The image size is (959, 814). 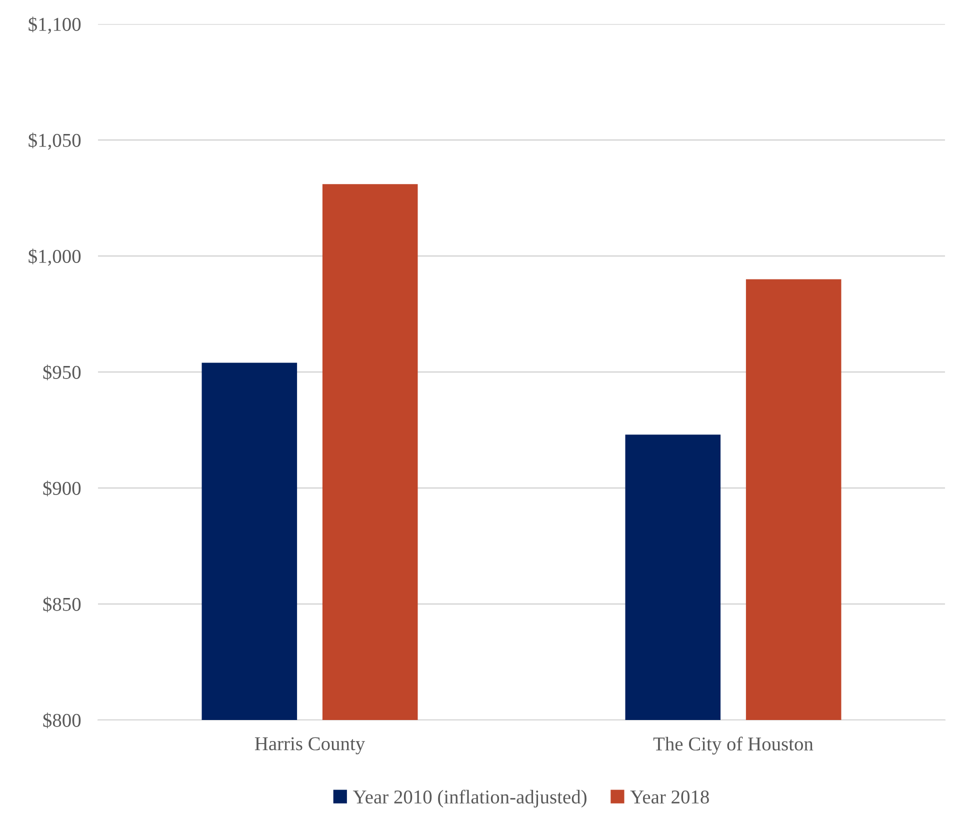 I want to click on y-tick-label: $800, so click(x=62, y=720).